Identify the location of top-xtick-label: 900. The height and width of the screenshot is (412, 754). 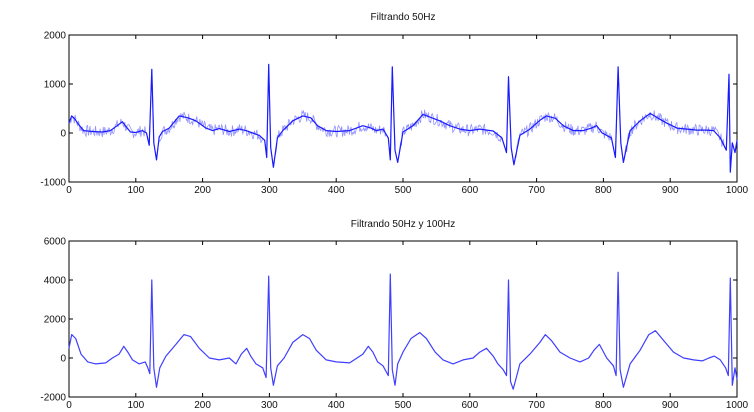
(670, 190).